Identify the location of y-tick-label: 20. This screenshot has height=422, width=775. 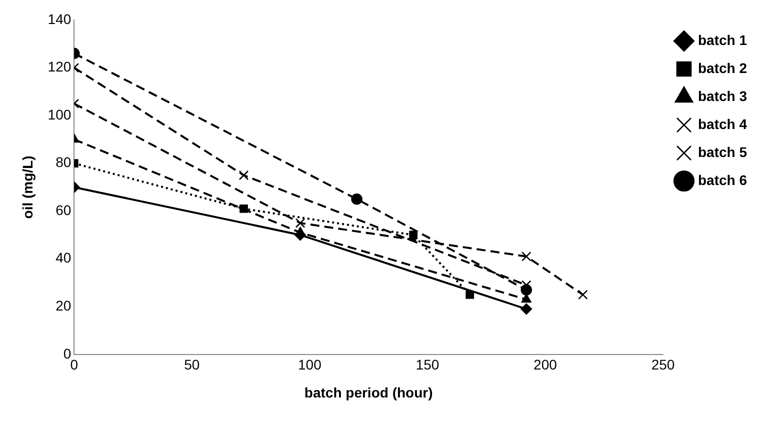
(64, 305).